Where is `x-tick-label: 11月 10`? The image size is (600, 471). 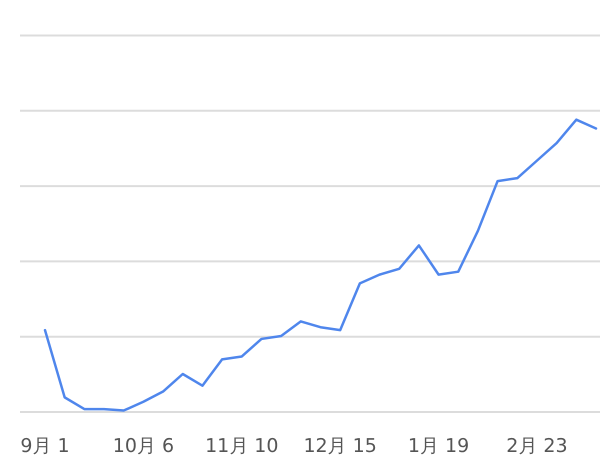 x-tick-label: 11月 10 is located at coordinates (241, 446).